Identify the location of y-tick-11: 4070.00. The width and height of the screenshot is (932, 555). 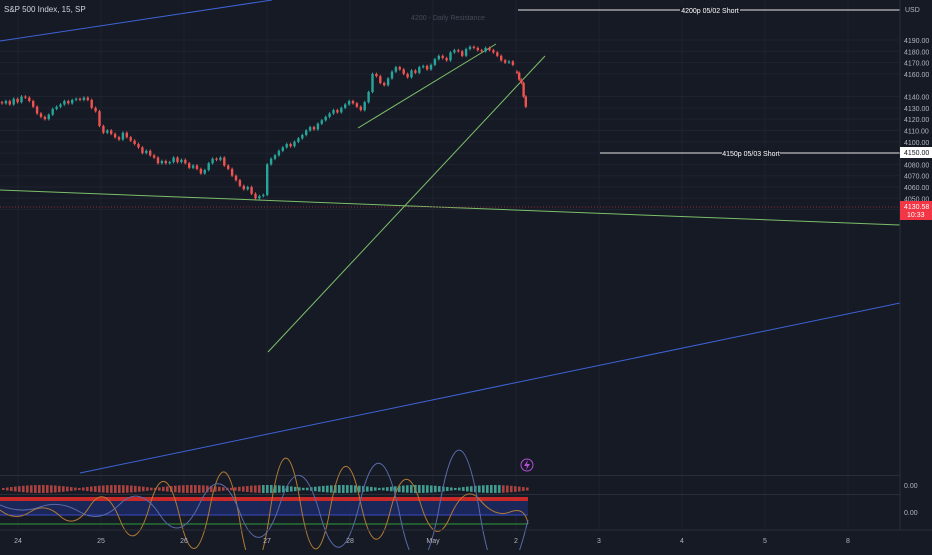
(916, 177).